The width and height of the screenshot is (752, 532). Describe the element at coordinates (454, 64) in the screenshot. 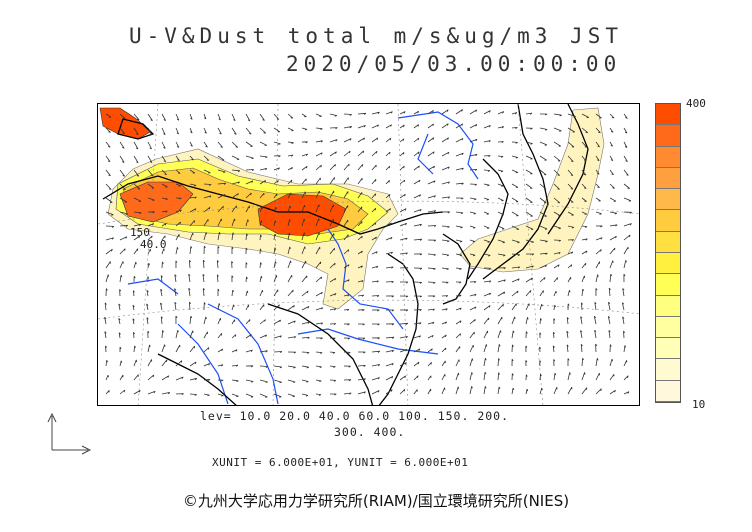

I see `chart-timestamp: 2020/05/03.00:00:00` at that location.